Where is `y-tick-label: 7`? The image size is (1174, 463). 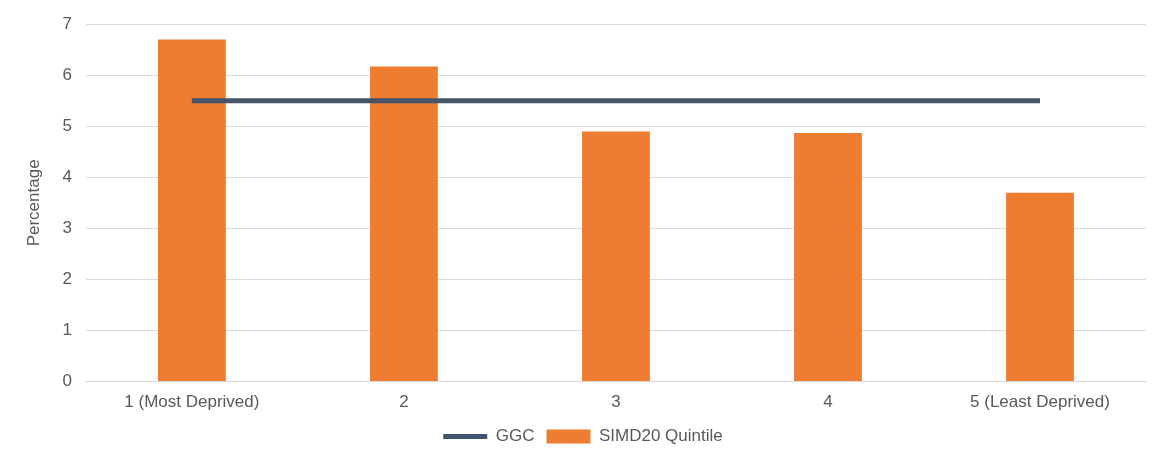 y-tick-label: 7 is located at coordinates (67, 23).